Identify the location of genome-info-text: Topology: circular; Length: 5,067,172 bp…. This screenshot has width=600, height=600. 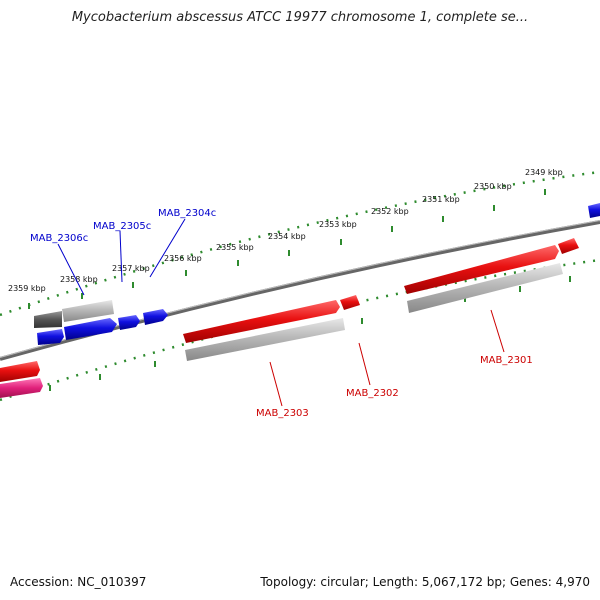
(425, 582).